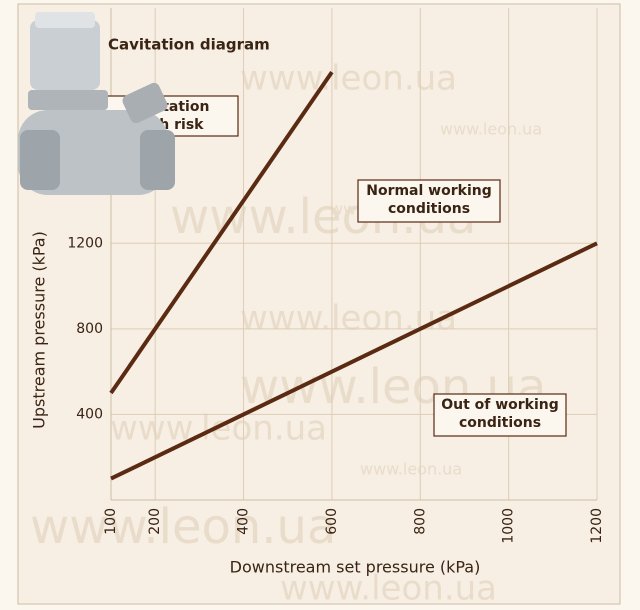 The height and width of the screenshot is (610, 640). What do you see at coordinates (597, 526) in the screenshot?
I see `x-tick-label: 1200` at bounding box center [597, 526].